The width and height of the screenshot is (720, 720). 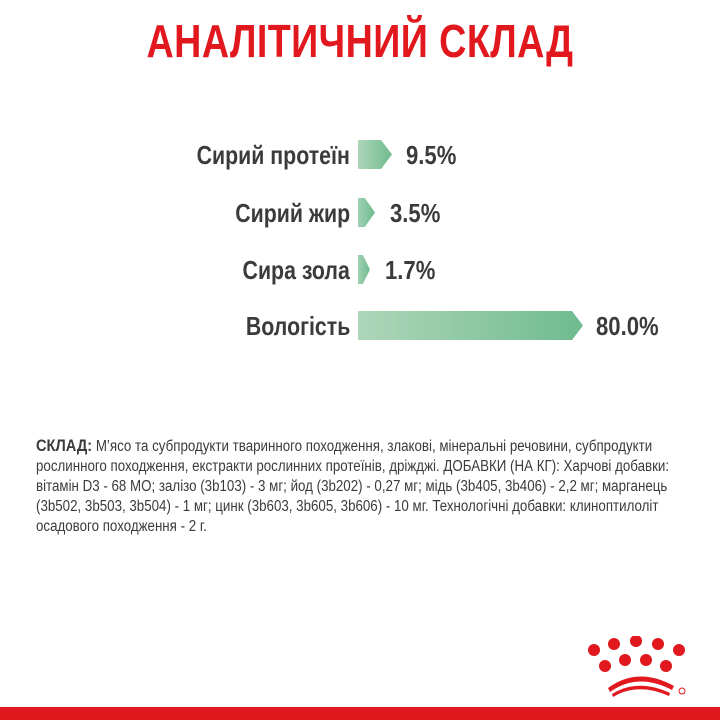 I want to click on row-label: Вологість, so click(x=297, y=326).